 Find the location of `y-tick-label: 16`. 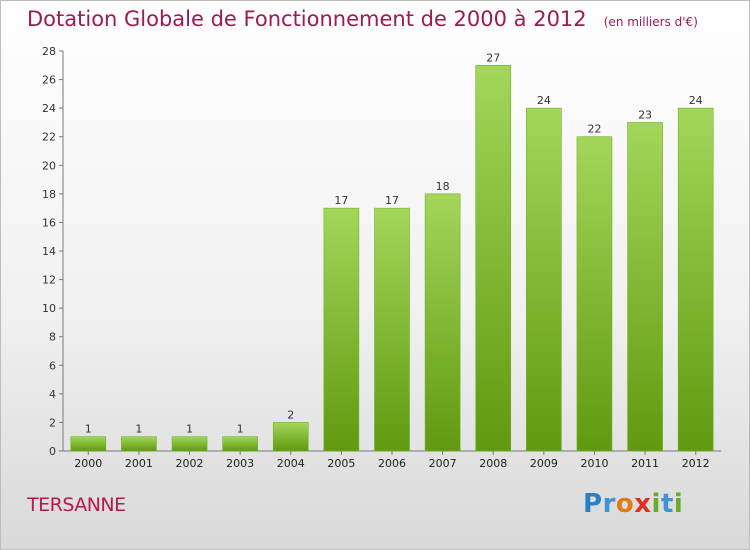

y-tick-label: 16 is located at coordinates (49, 222).